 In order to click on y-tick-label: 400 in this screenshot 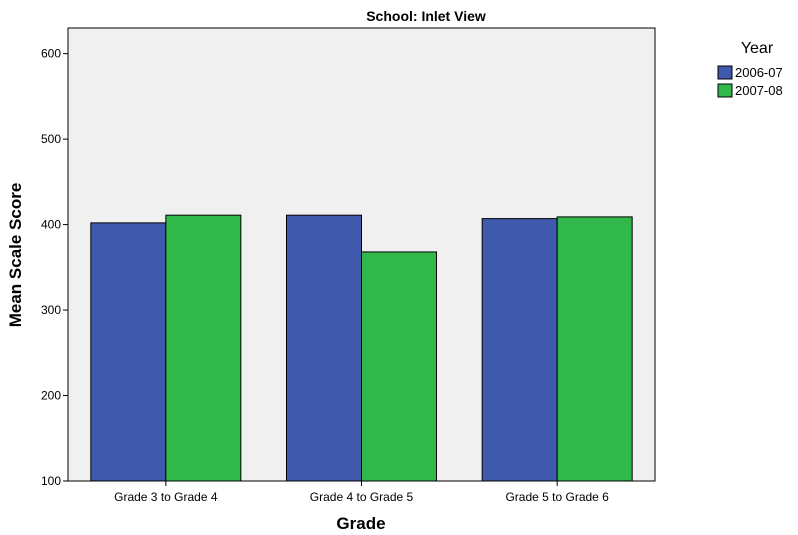, I will do `click(51, 225)`.